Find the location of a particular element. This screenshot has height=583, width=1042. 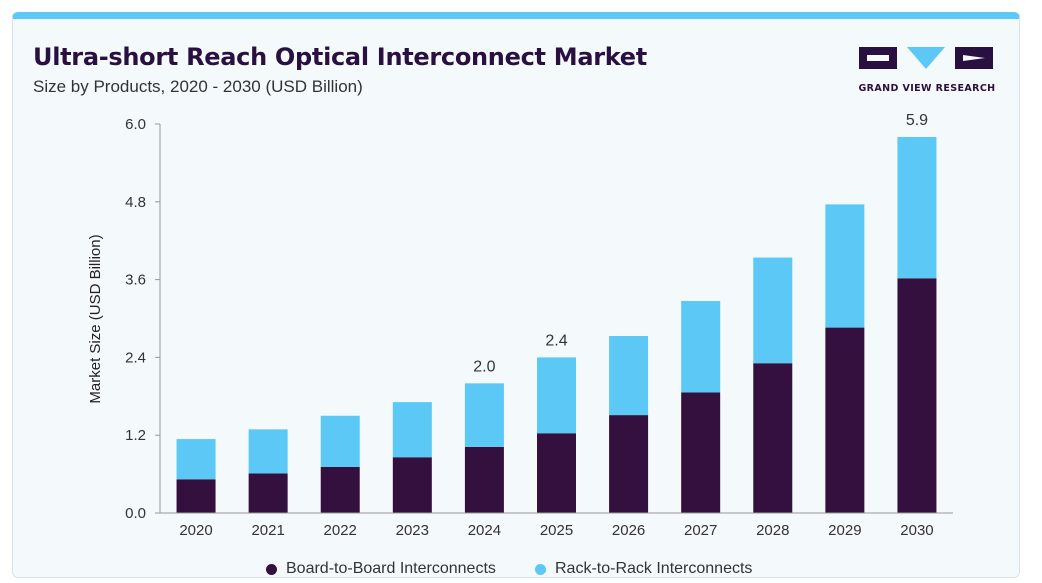

legend-swatch-board is located at coordinates (271, 569).